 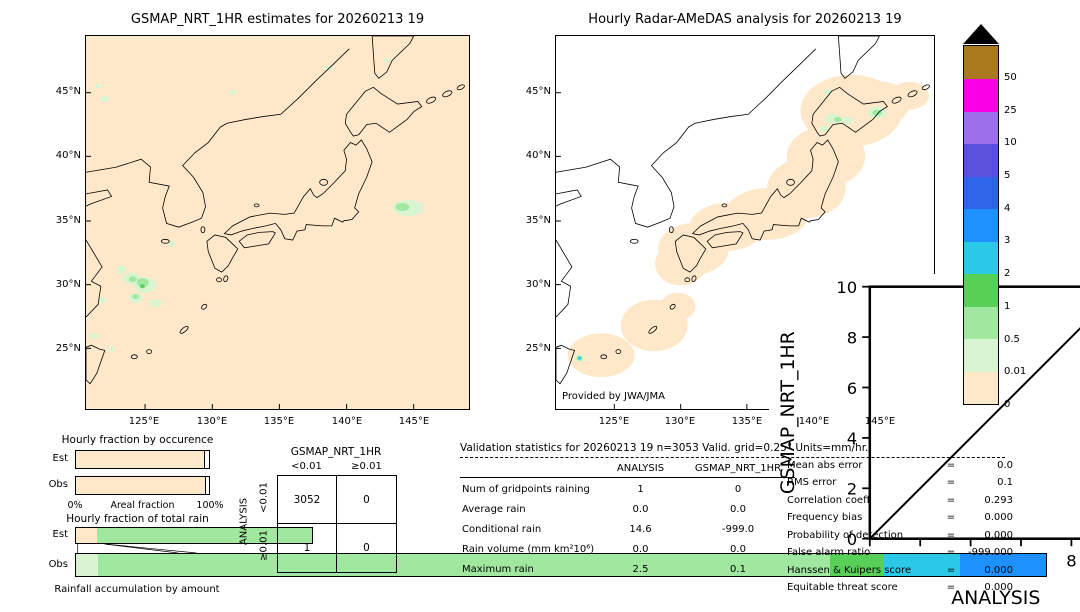 What do you see at coordinates (137, 548) in the screenshot?
I see `bar-connector-lines` at bounding box center [137, 548].